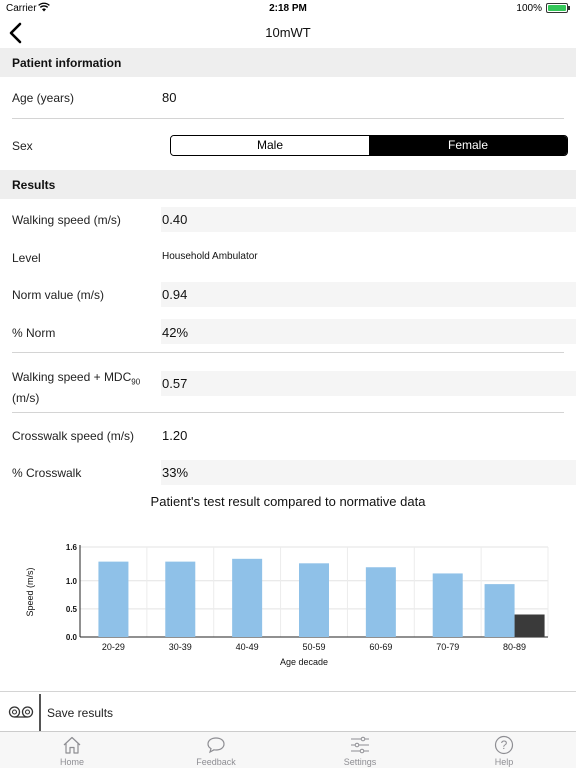 This screenshot has width=576, height=768. Describe the element at coordinates (44, 7) in the screenshot. I see `wifi-icon` at that location.